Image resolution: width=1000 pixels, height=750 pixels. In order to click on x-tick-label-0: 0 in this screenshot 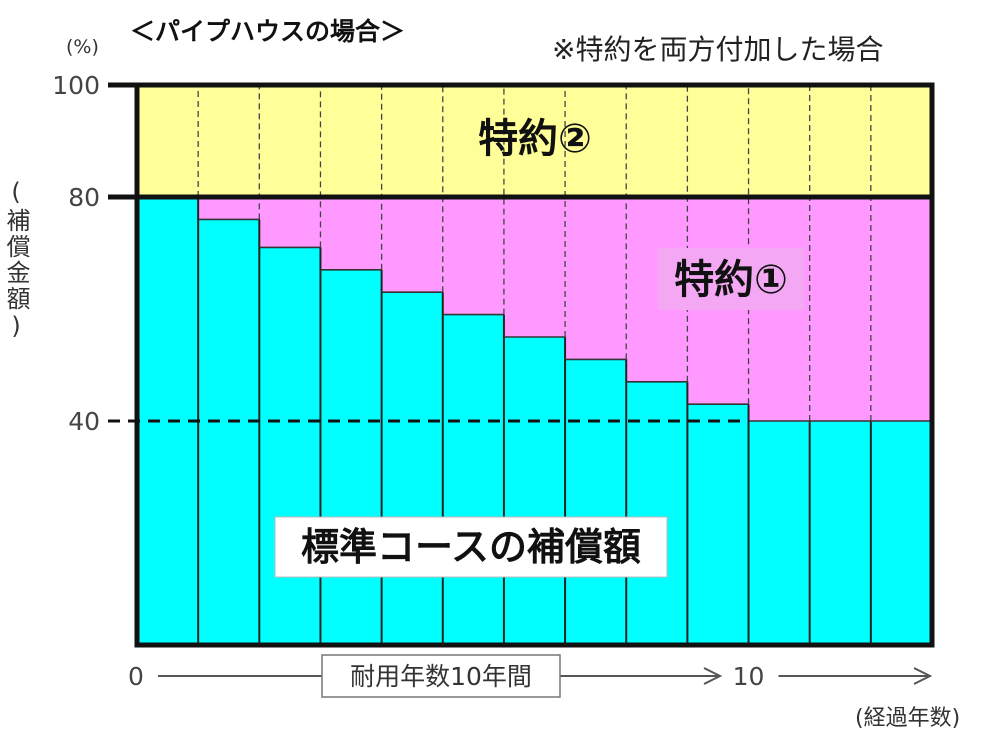, I will do `click(136, 676)`.